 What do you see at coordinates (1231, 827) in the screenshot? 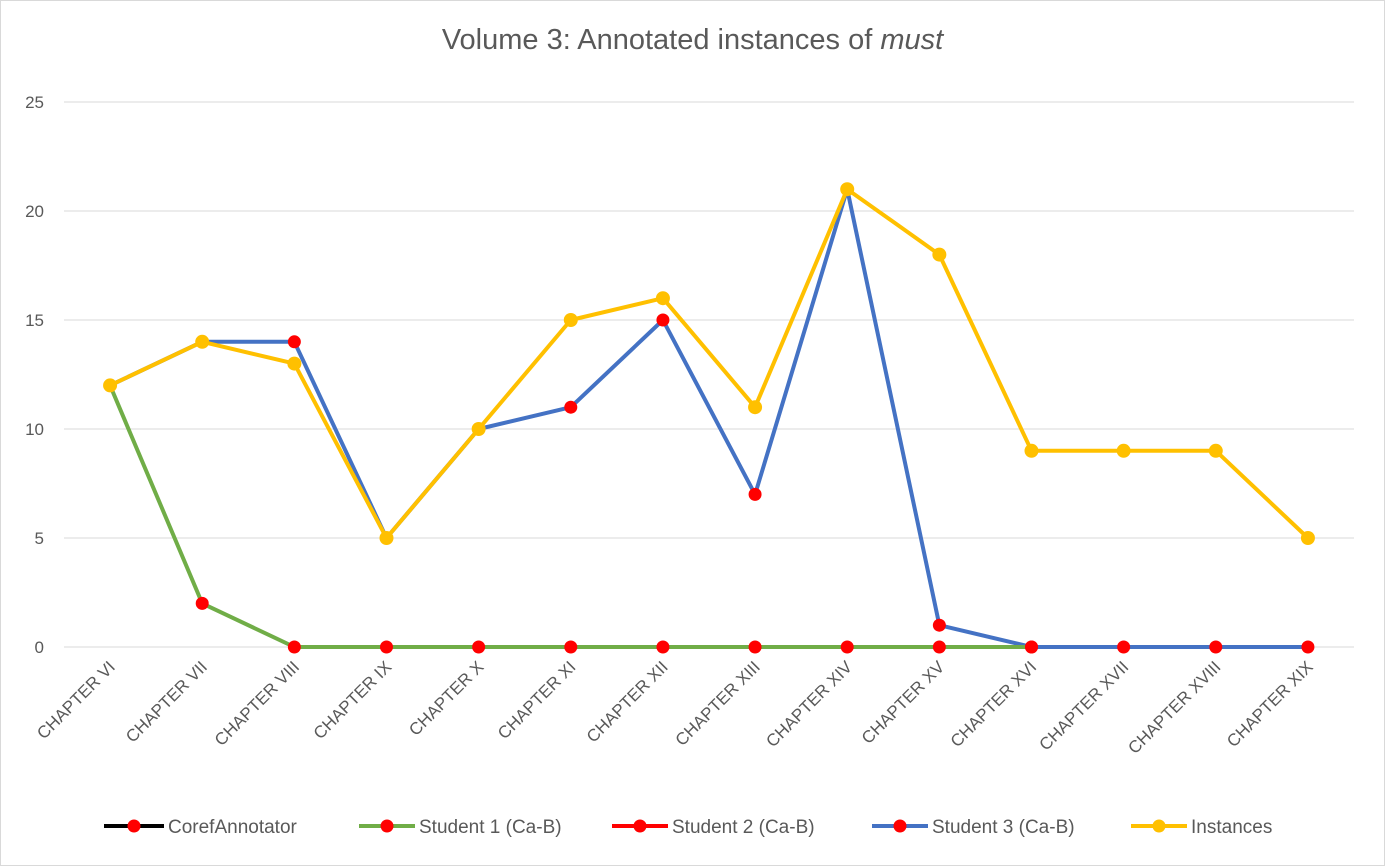
I see `legend-label: Instances` at bounding box center [1231, 827].